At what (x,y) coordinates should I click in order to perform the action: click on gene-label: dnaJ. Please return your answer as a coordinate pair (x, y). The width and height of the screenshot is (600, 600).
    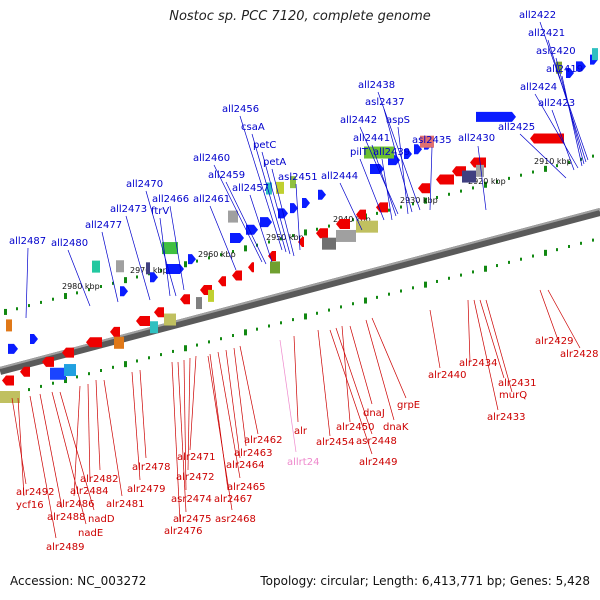
    Looking at the image, I should click on (374, 413).